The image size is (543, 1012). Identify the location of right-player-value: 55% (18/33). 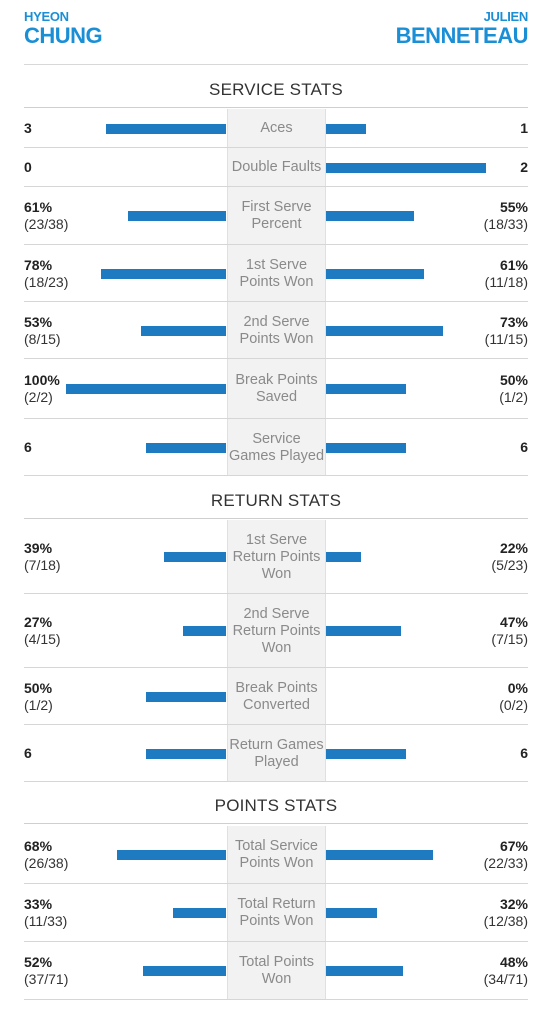
(506, 216).